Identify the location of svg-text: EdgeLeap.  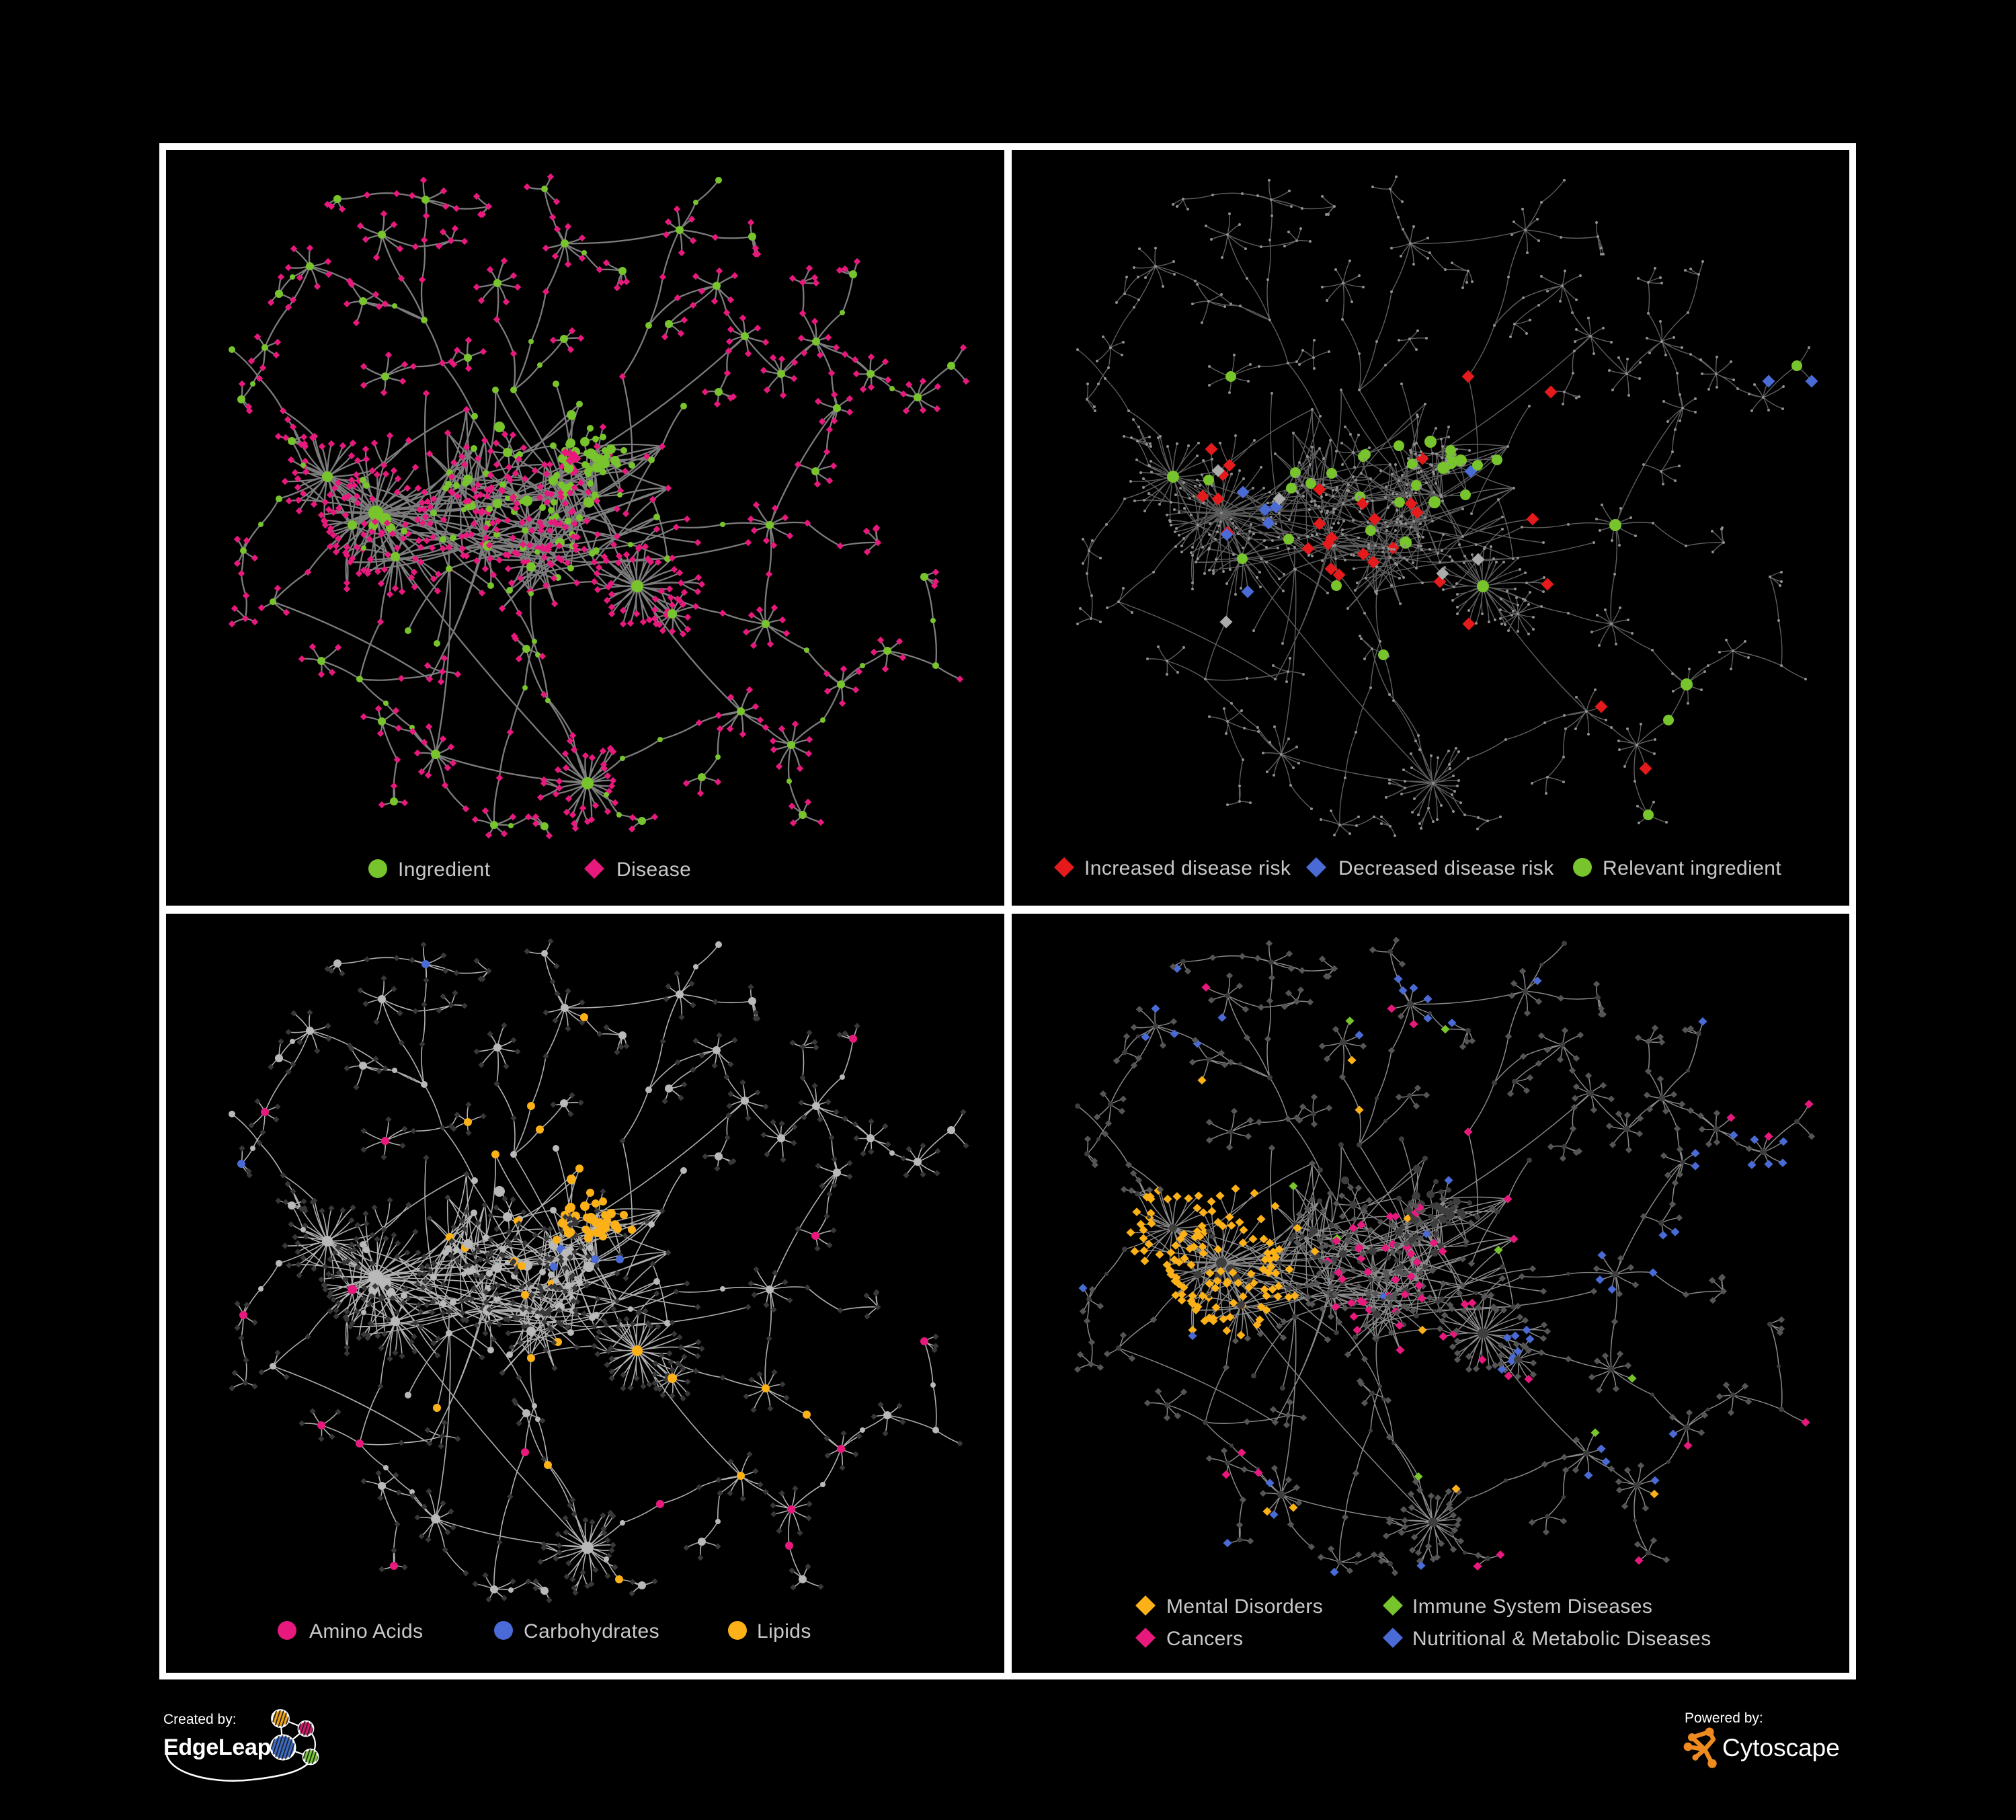
(217, 1747).